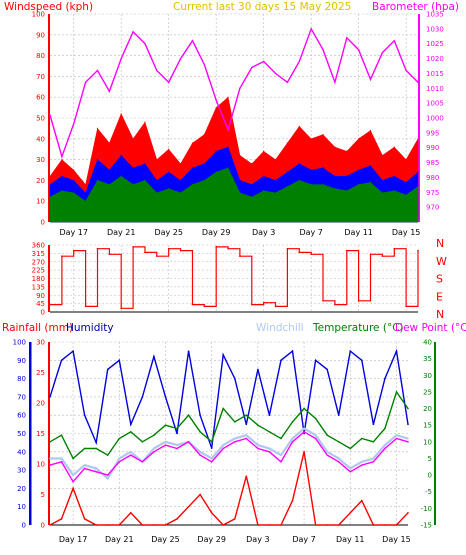 The width and height of the screenshot is (466, 555). Describe the element at coordinates (415, 7) in the screenshot. I see `barometer-axis-title: Barometer (hpa)` at that location.